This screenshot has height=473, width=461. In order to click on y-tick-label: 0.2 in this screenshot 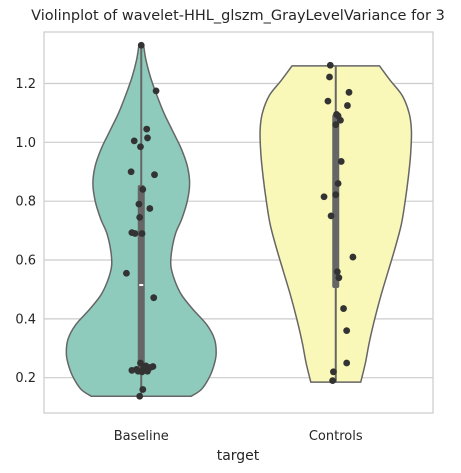, I will do `click(25, 378)`.